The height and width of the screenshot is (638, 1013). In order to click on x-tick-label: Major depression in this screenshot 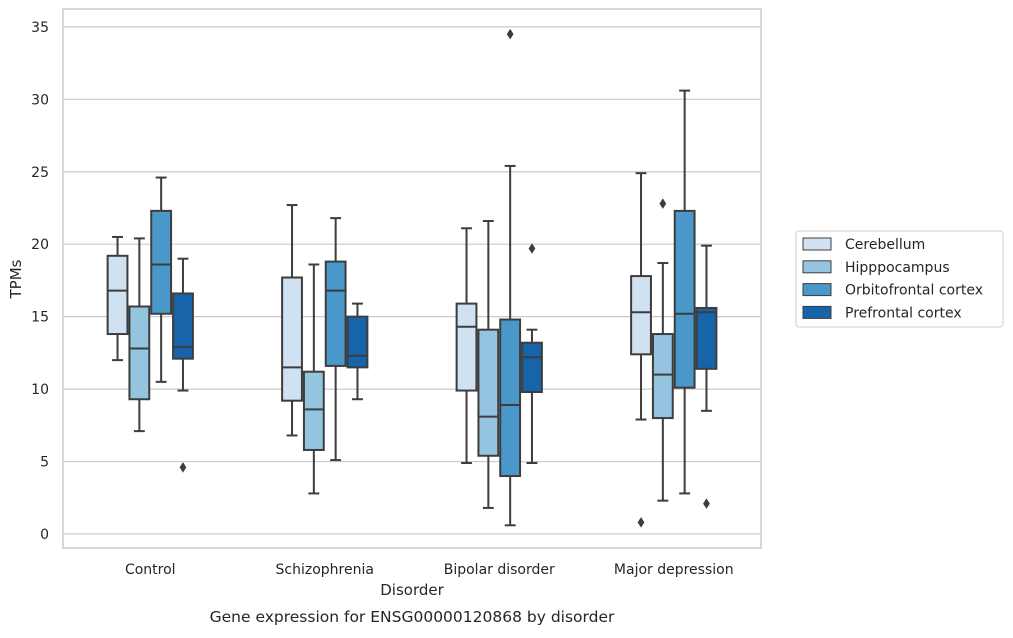, I will do `click(674, 570)`.